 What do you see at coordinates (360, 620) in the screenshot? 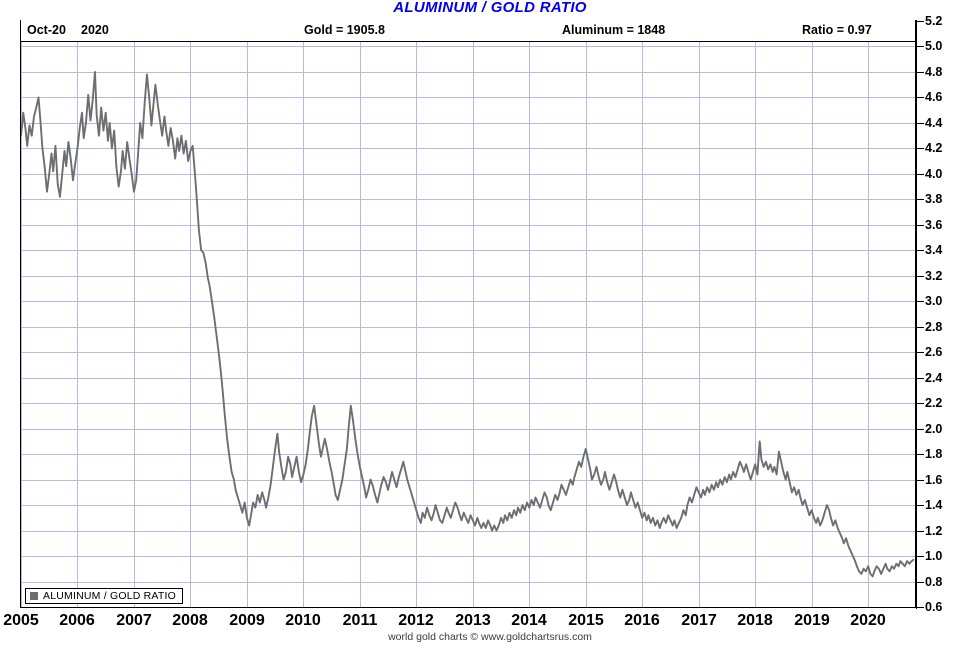
I see `x-axis-label: 2011` at bounding box center [360, 620].